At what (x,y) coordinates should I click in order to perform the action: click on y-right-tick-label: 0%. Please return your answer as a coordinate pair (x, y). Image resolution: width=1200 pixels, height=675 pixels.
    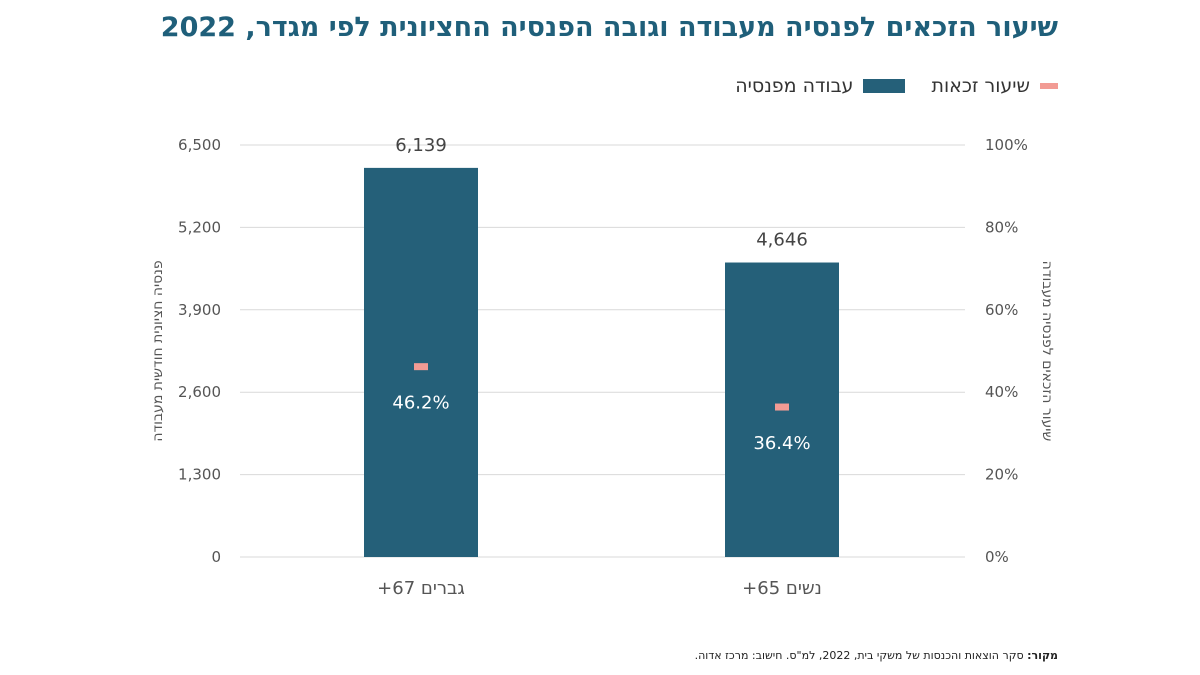
    Looking at the image, I should click on (997, 557).